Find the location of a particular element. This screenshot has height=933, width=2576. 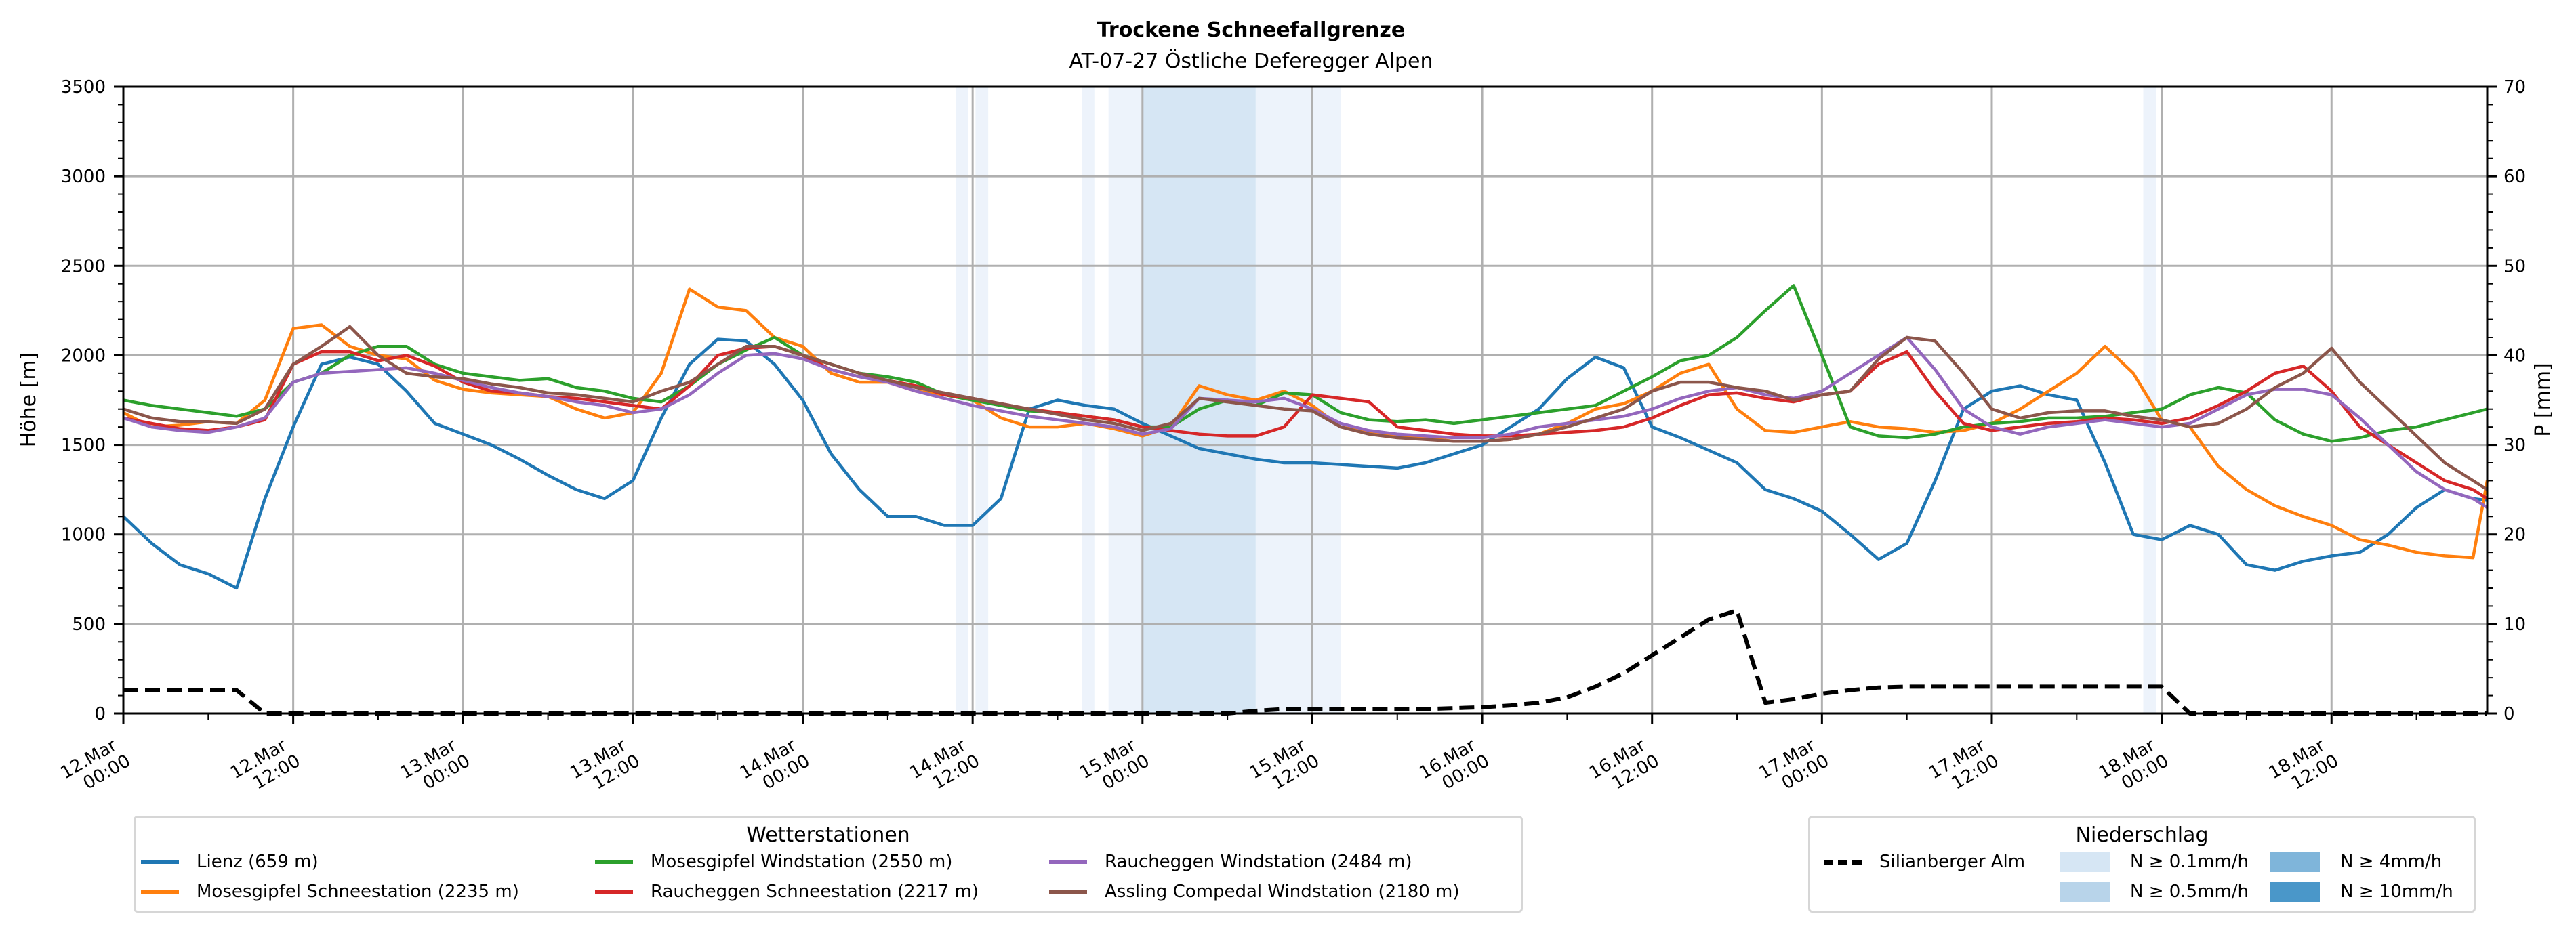

y-tick-label-right: 70 is located at coordinates (2514, 87).